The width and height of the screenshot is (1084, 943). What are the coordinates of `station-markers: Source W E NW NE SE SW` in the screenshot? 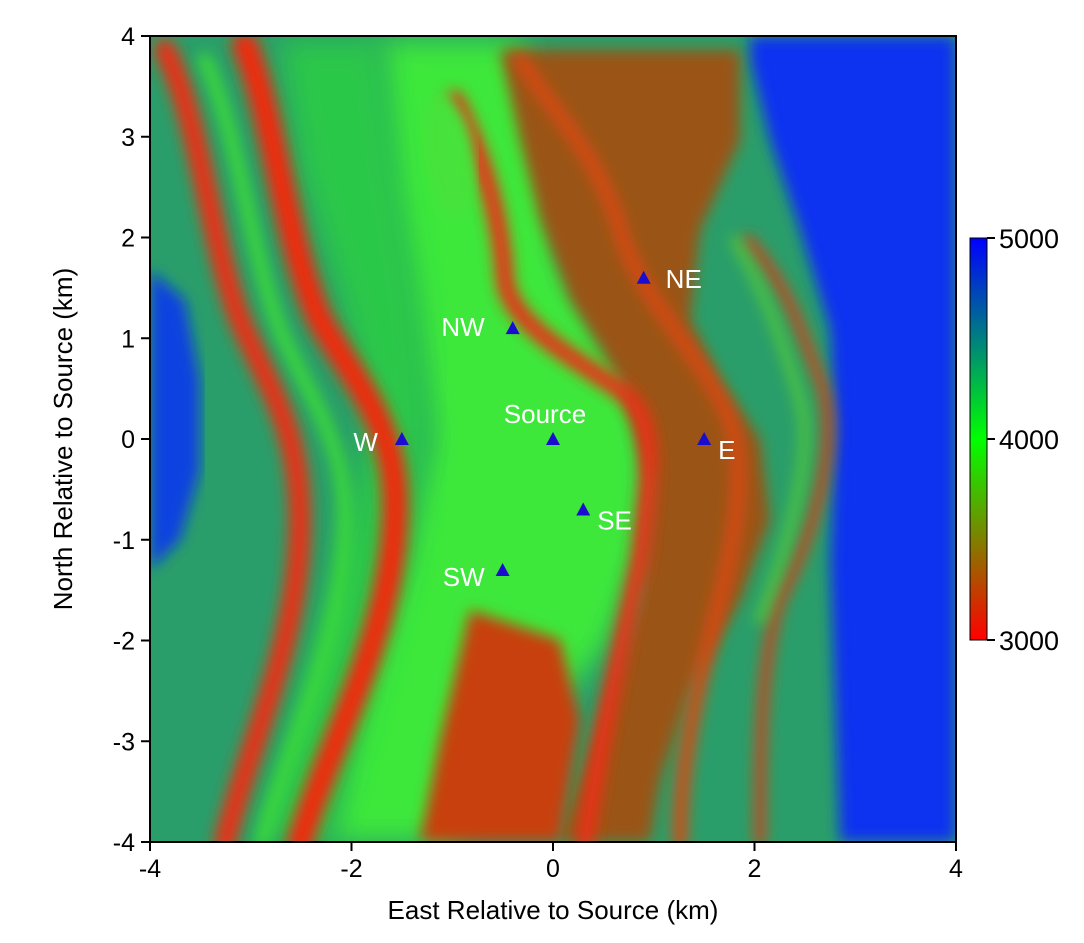 It's located at (544, 428).